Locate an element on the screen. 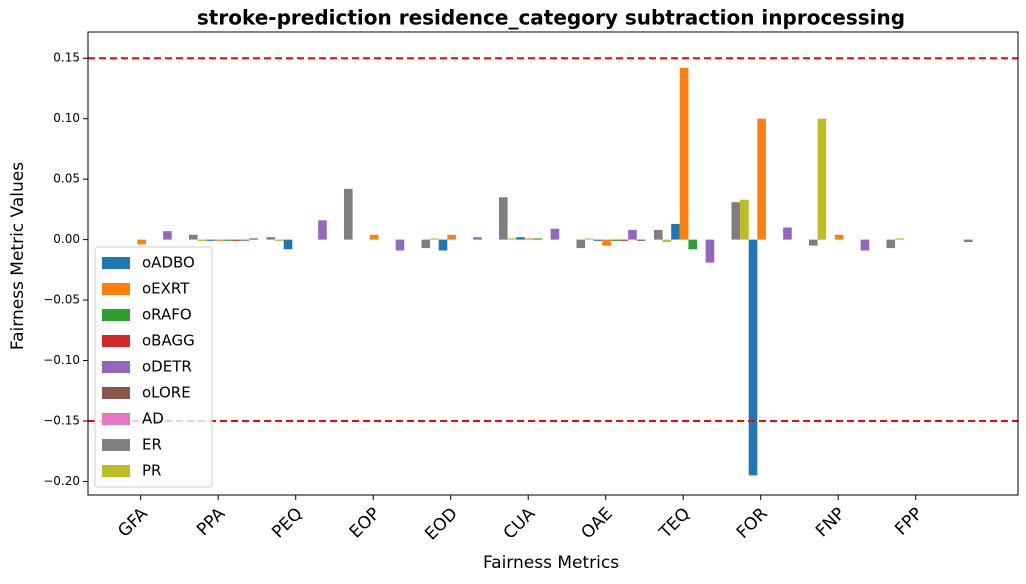  legend-label: AD is located at coordinates (153, 419).